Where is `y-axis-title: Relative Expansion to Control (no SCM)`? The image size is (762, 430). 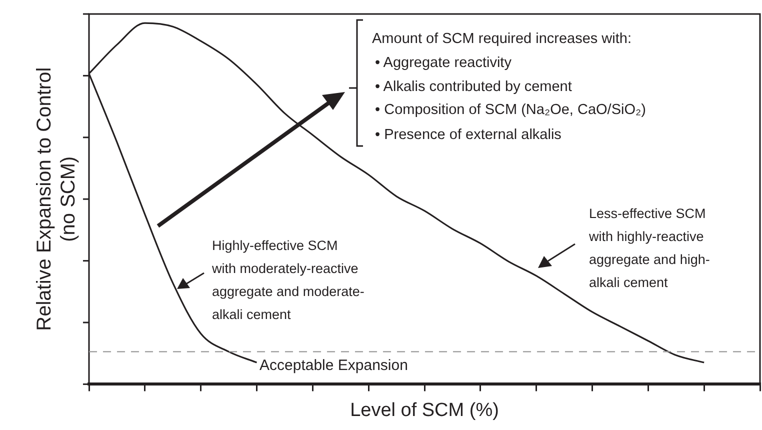 y-axis-title: Relative Expansion to Control (no SCM) is located at coordinates (57, 199).